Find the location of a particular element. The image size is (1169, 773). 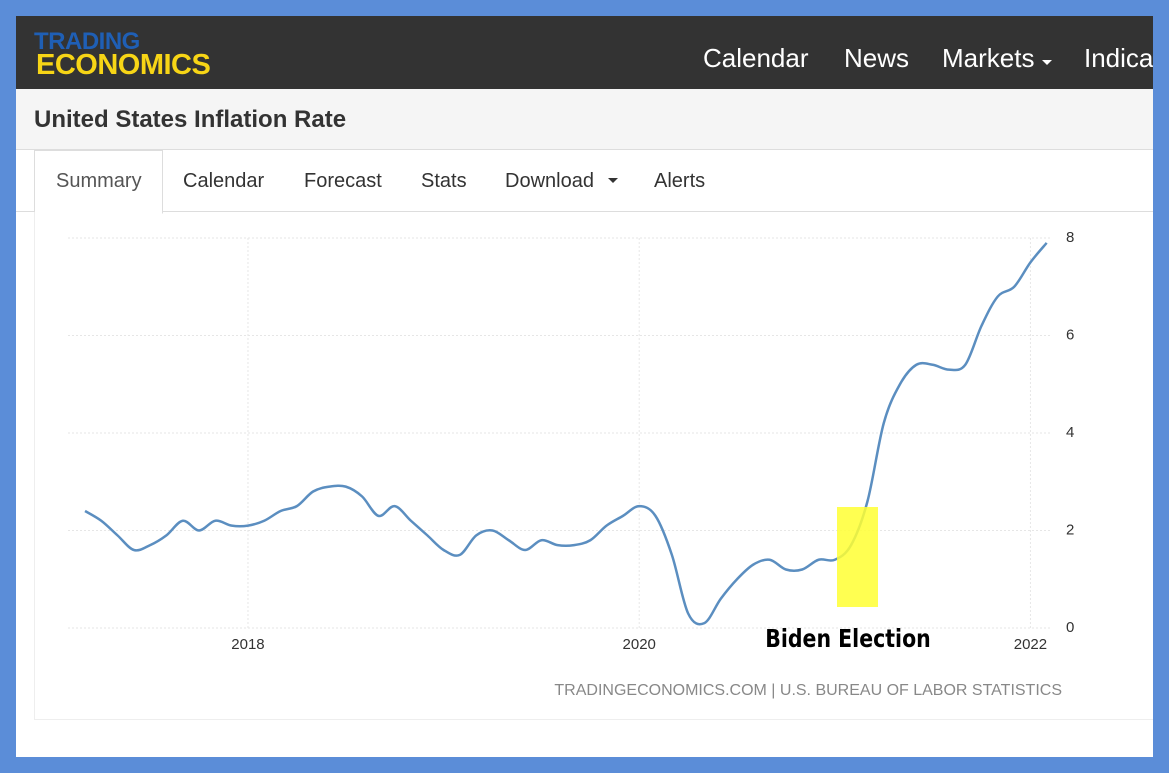

nav-item: Markets is located at coordinates (988, 58).